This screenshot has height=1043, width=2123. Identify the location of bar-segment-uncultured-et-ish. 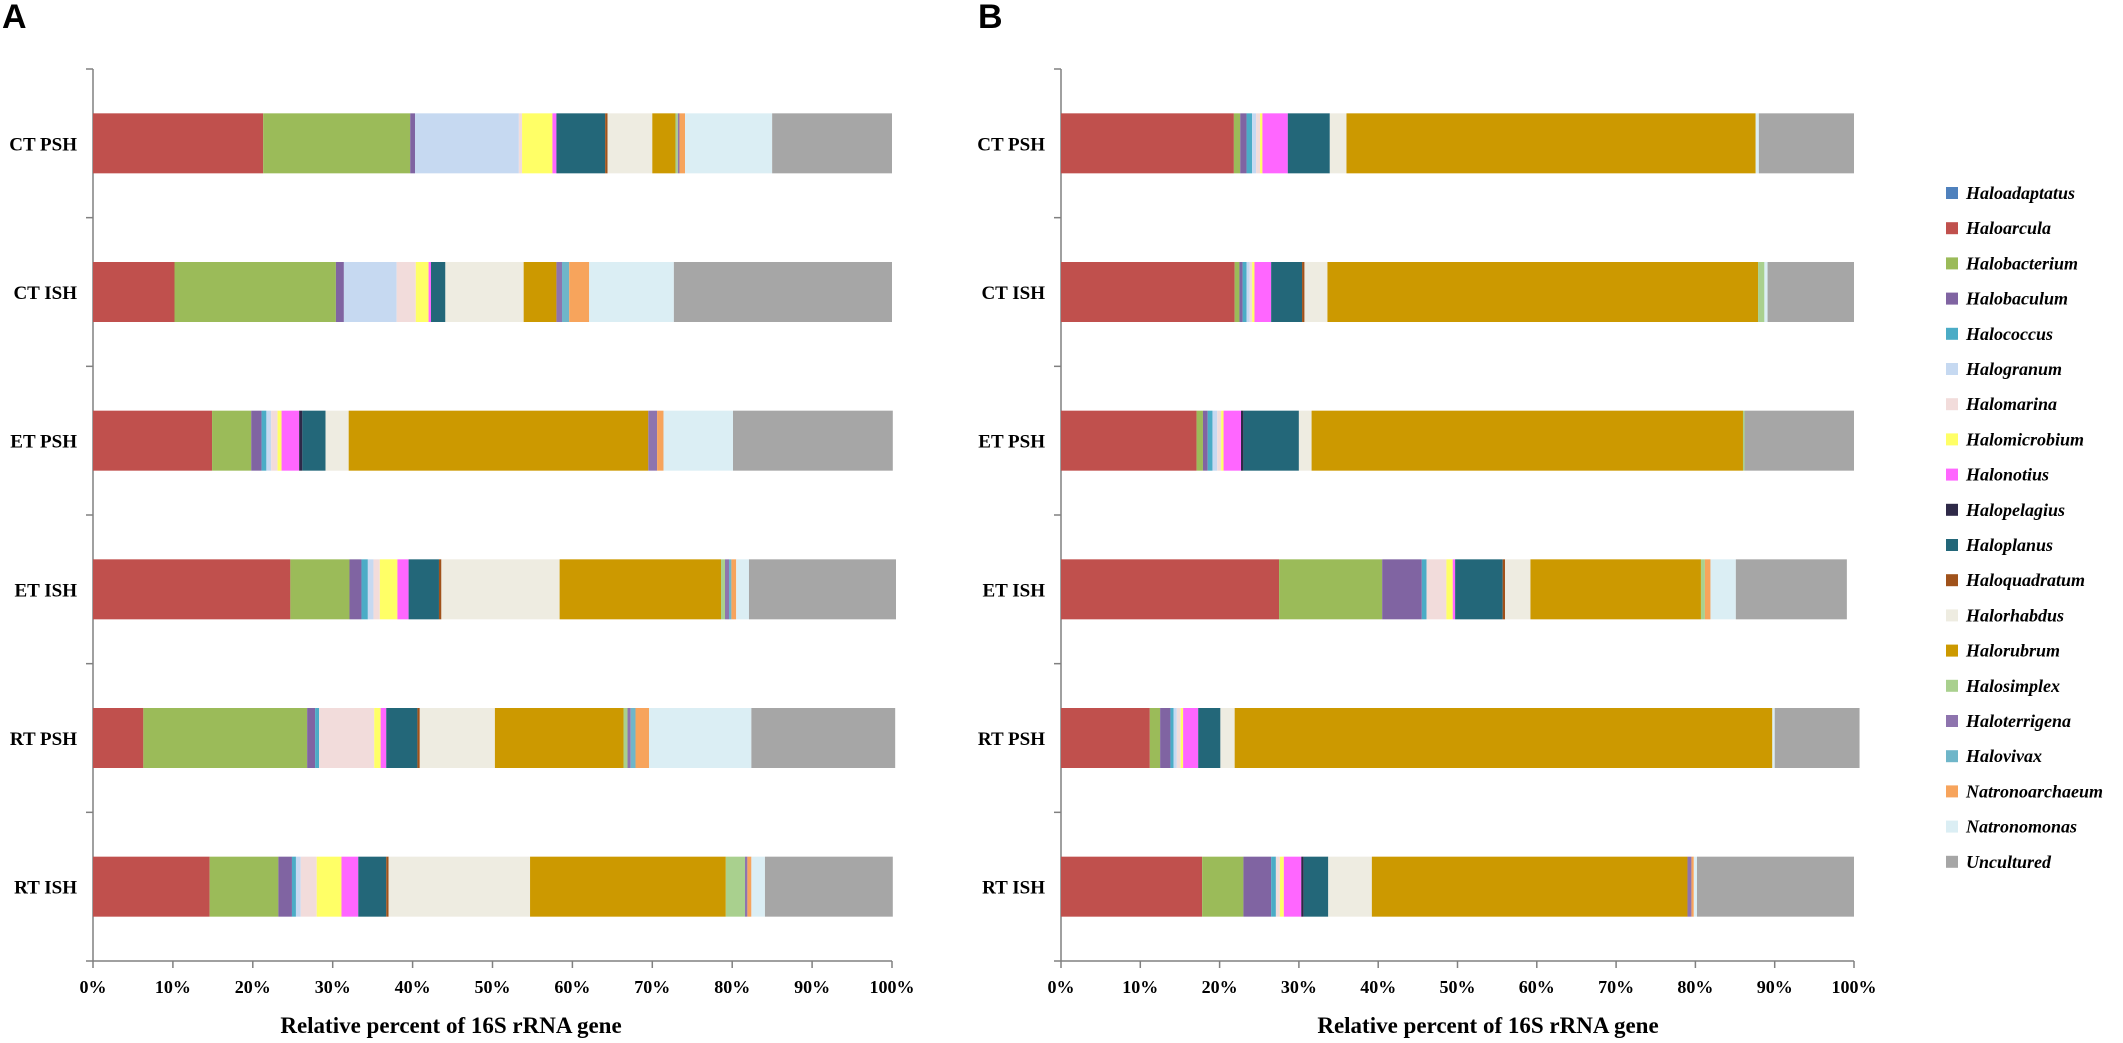
(1791, 589).